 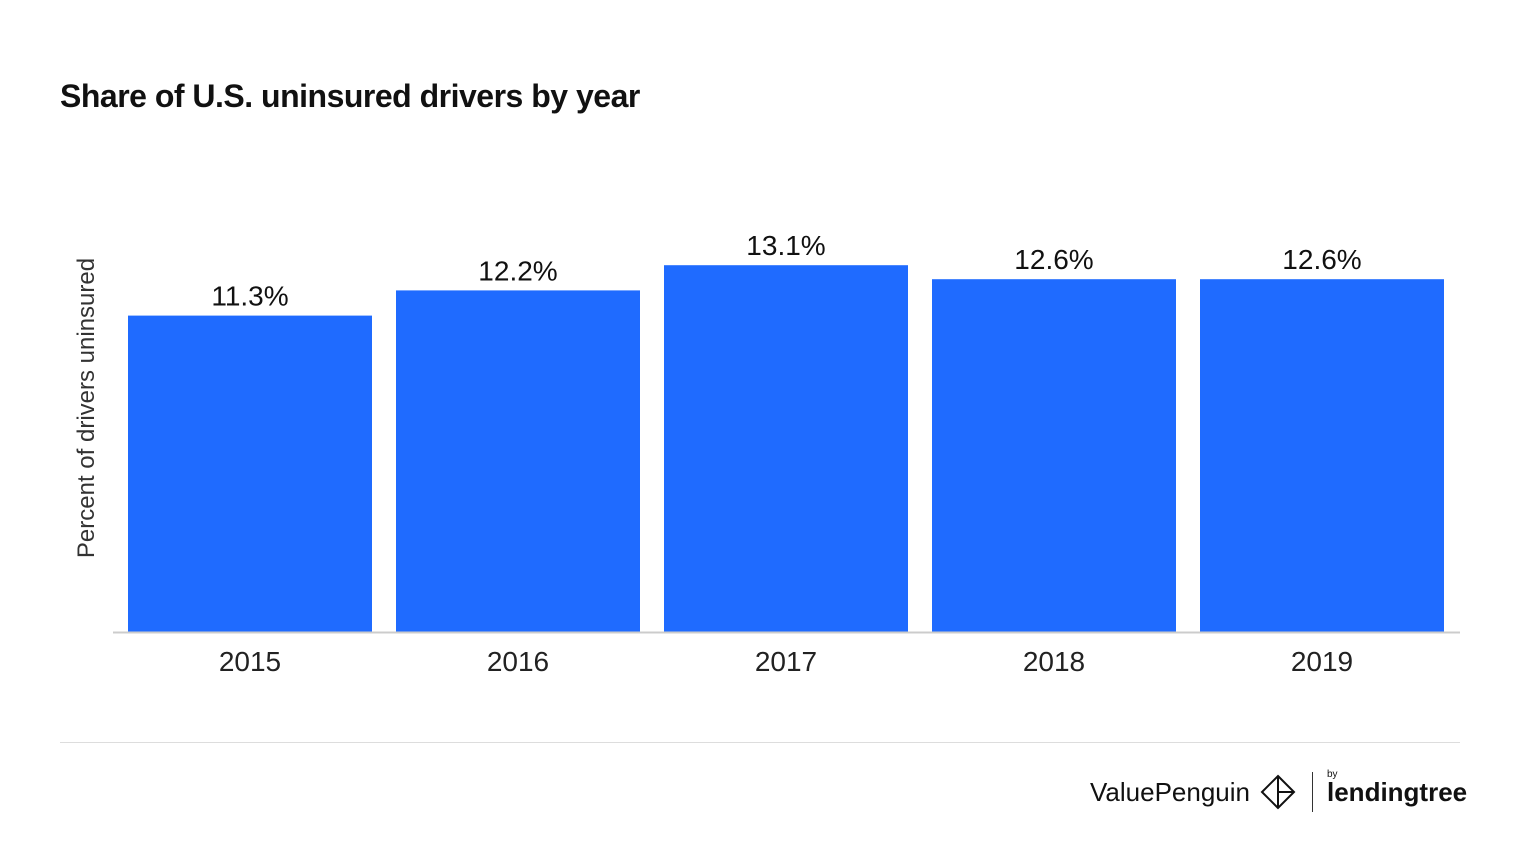 What do you see at coordinates (760, 742) in the screenshot?
I see `footer-divider` at bounding box center [760, 742].